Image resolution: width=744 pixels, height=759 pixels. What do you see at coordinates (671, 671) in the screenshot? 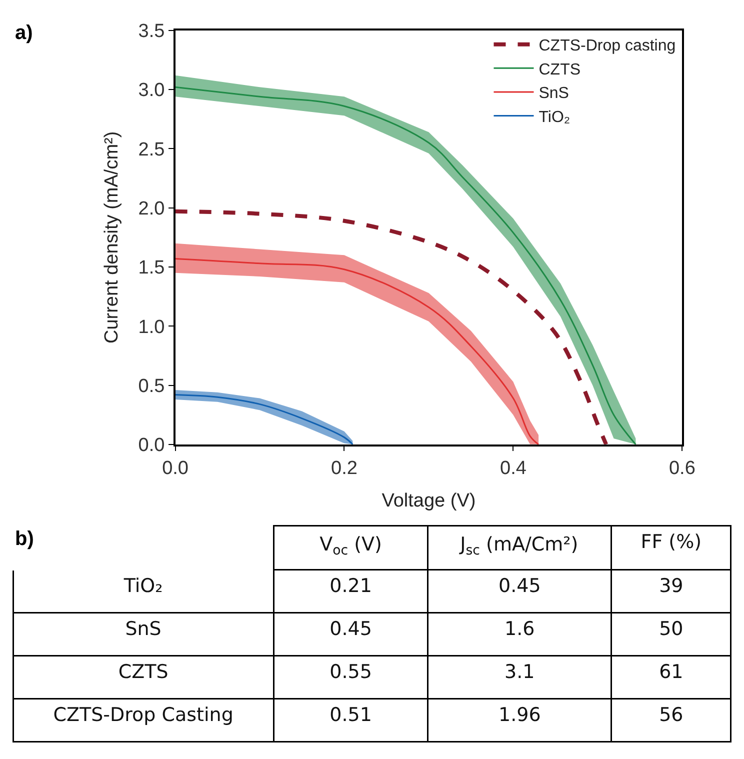
I see `text: 61` at bounding box center [671, 671].